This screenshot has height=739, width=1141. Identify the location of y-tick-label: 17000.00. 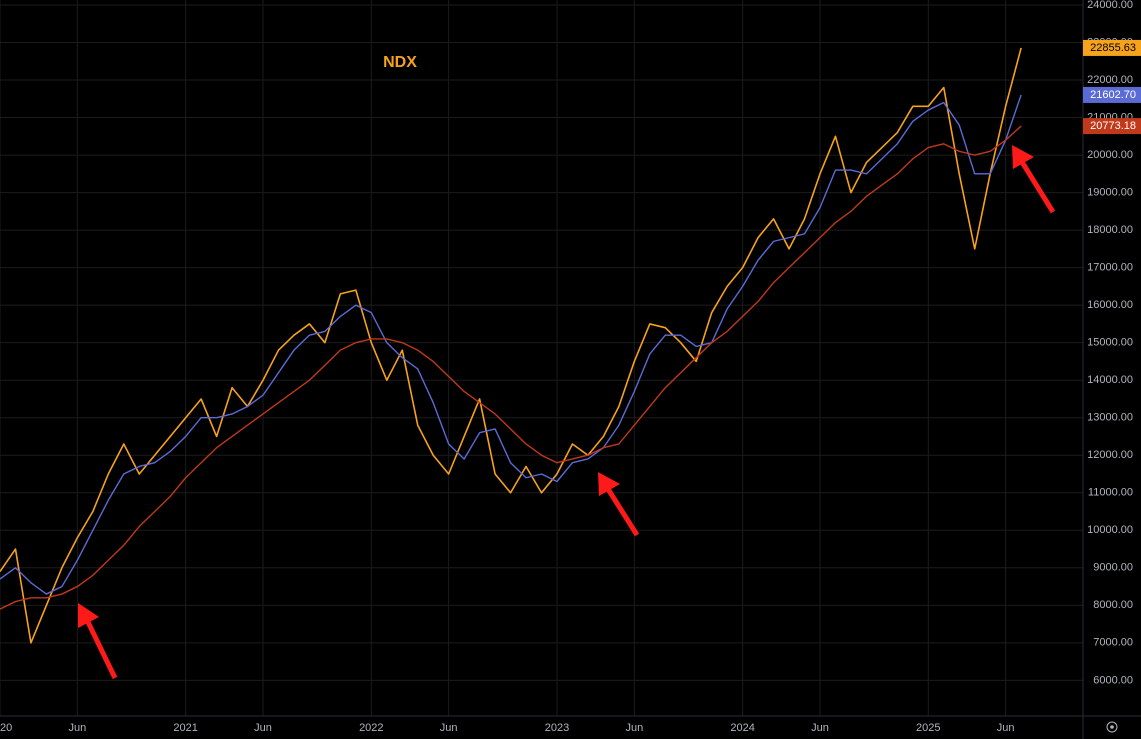
(1110, 268).